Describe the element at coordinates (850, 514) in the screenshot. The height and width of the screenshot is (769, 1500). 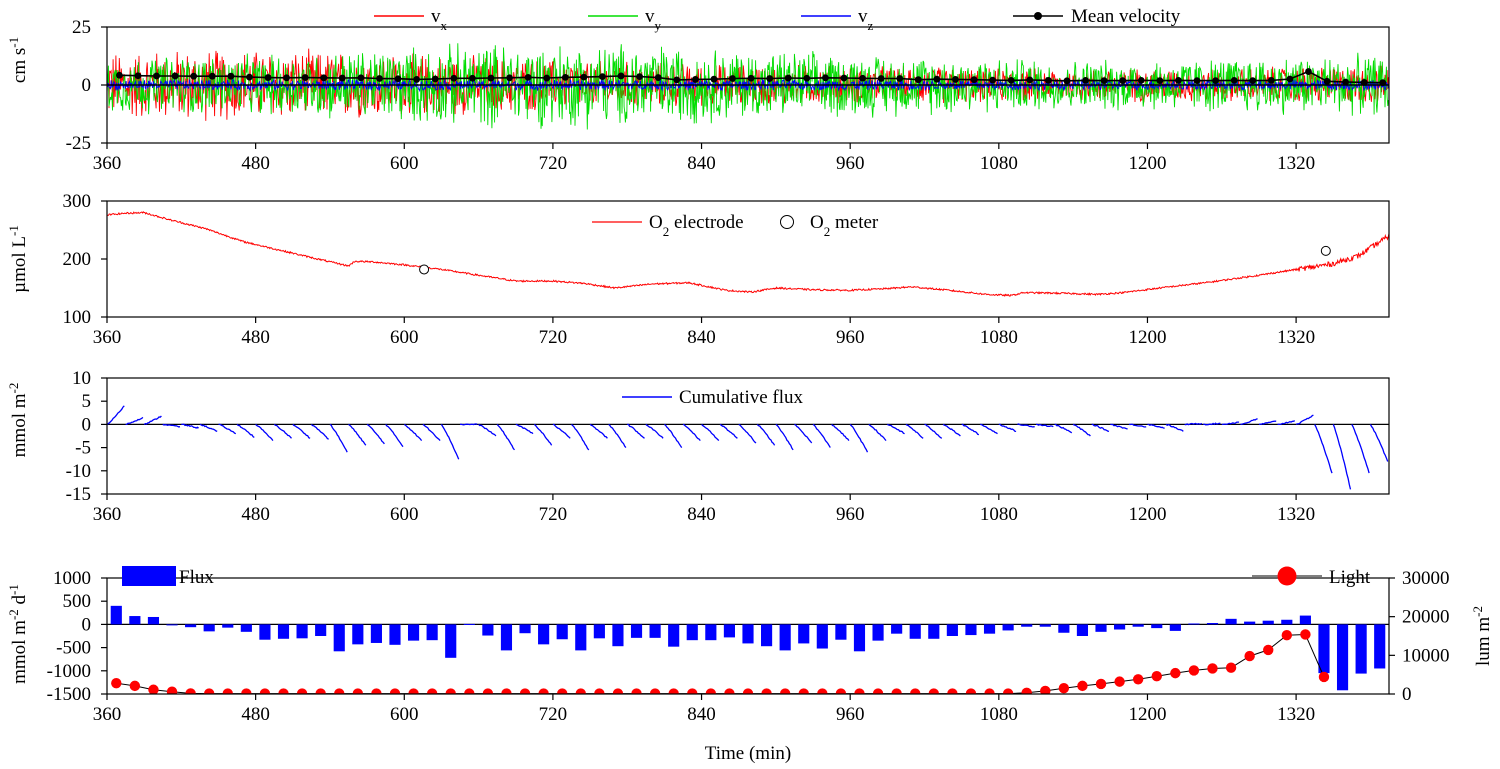
I see `cumflux-x-tick-label: 960` at that location.